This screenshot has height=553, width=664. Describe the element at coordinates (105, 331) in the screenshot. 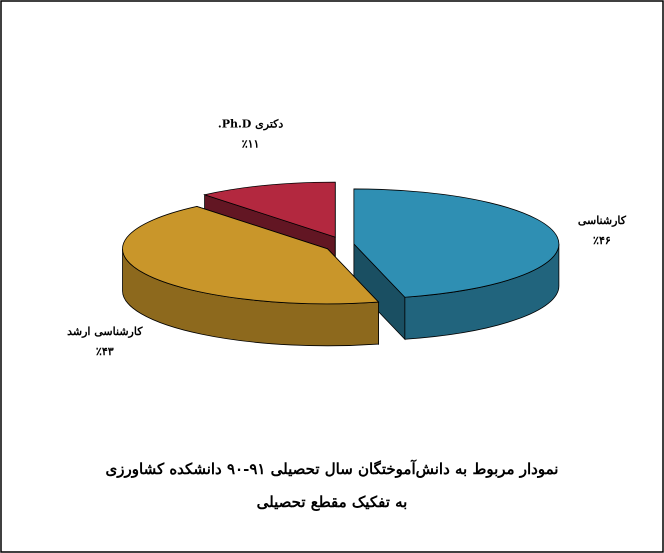

I see `slice-label: کارشناسی ارشد` at that location.